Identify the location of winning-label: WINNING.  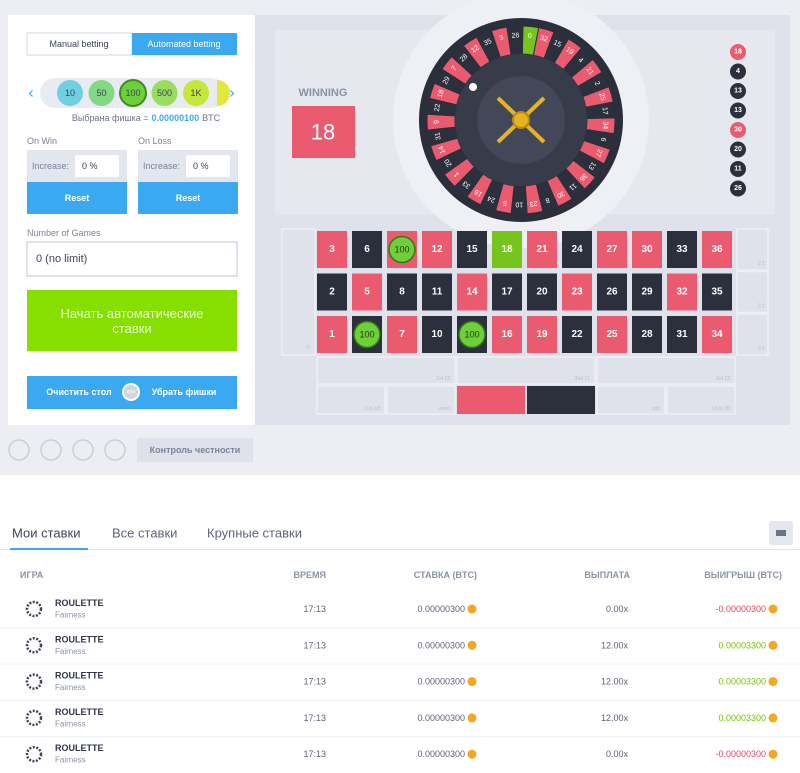
(323, 93).